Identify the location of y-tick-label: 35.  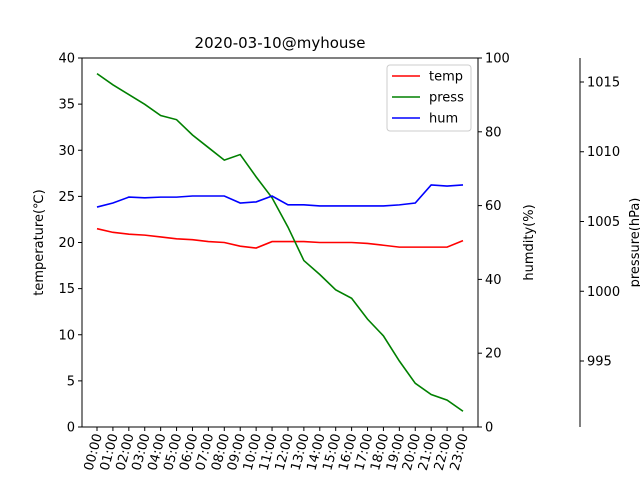
(66, 105).